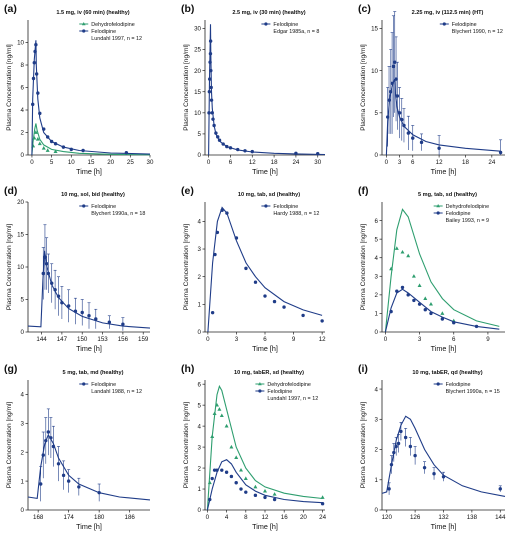 This screenshot has width=523, height=550. What do you see at coordinates (197, 71) in the screenshot?
I see `y-tick-label: 20` at bounding box center [197, 71].